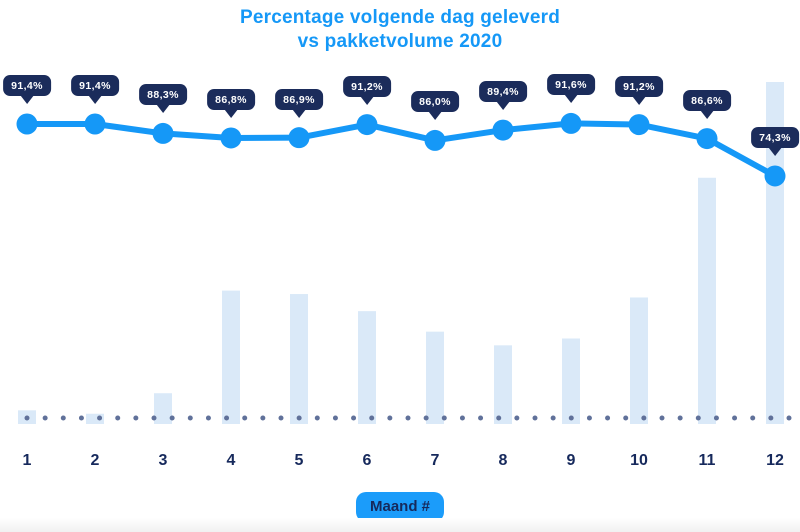 The width and height of the screenshot is (800, 532). I want to click on value-tooltip: 86,6%, so click(707, 100).